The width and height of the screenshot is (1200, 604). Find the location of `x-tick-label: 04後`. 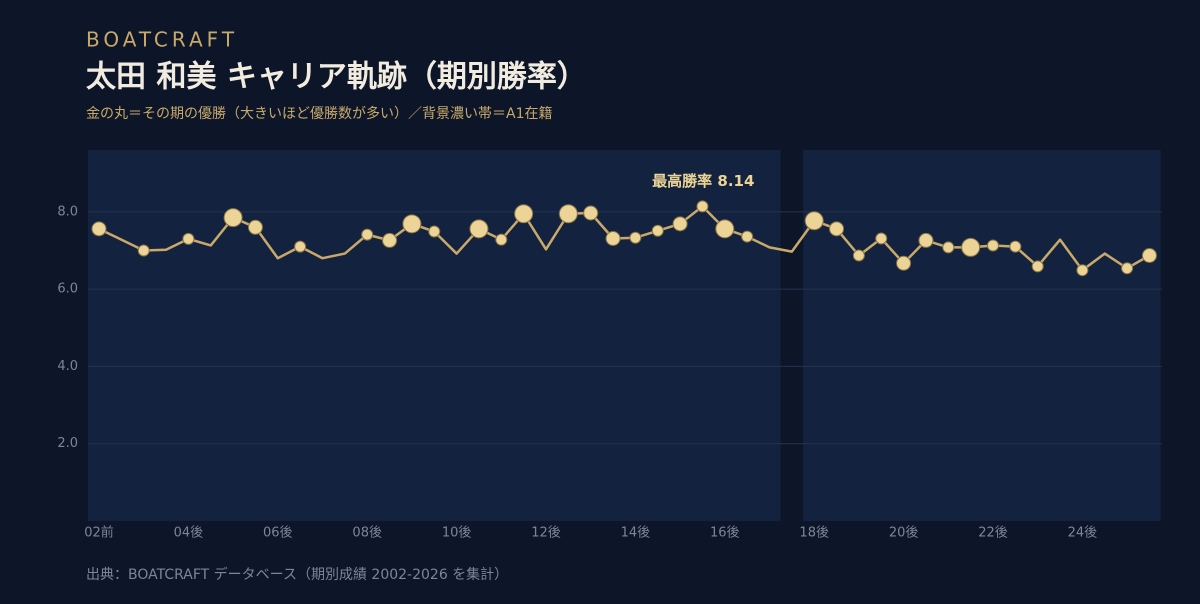

x-tick-label: 04後 is located at coordinates (189, 533).